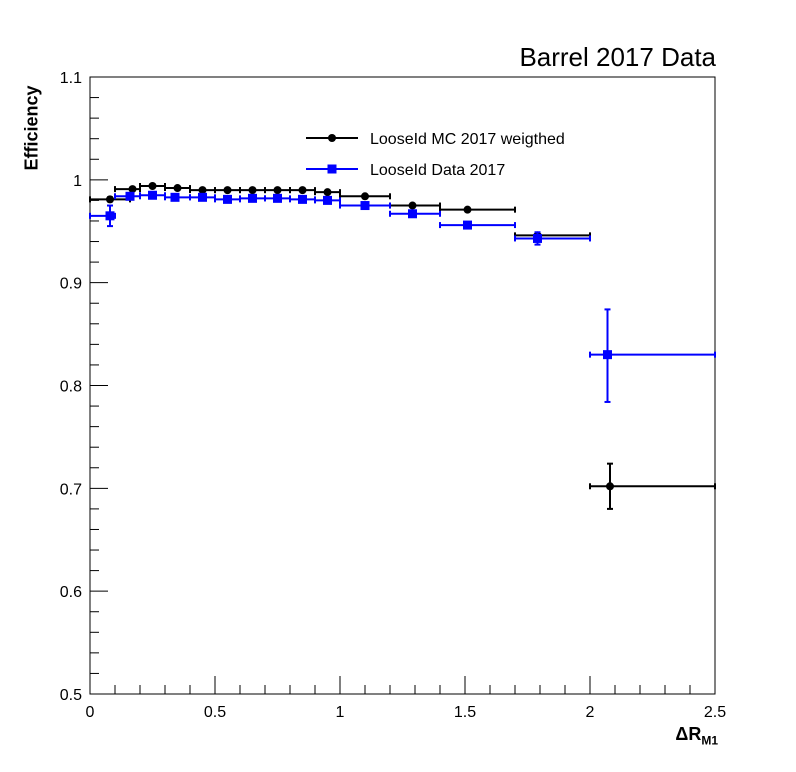 The image size is (796, 772). Describe the element at coordinates (71, 695) in the screenshot. I see `y-tick-label: 0.5` at that location.